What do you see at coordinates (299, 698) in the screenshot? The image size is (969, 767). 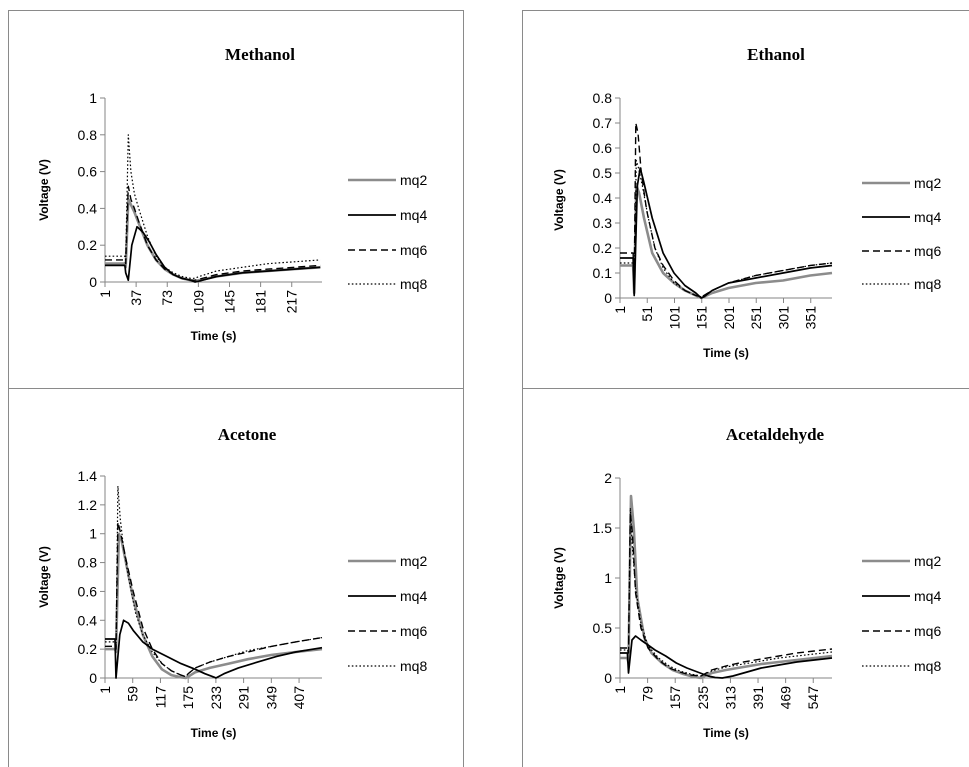 I see `x-tick-label: 407` at bounding box center [299, 698].